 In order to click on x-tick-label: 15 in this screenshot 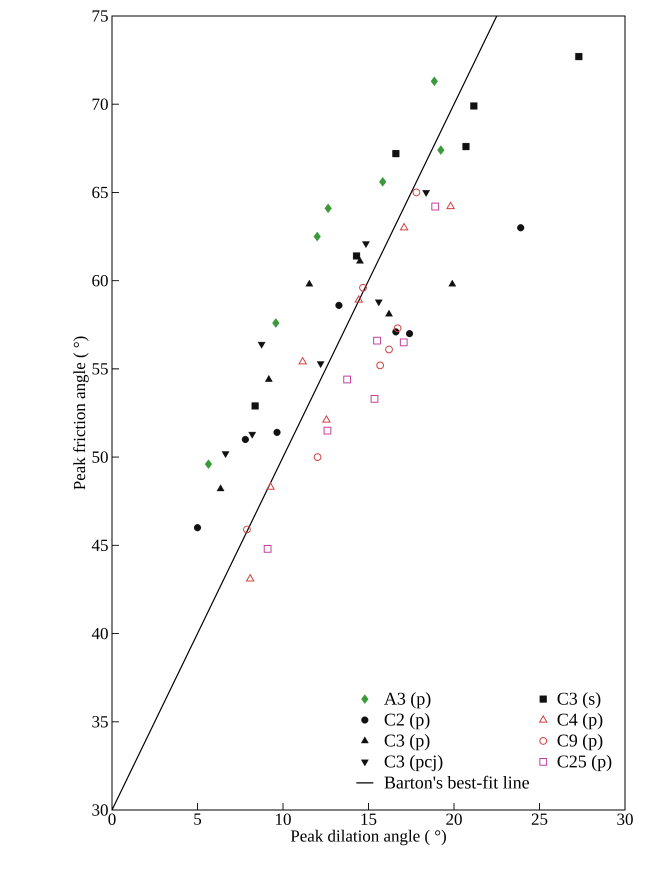, I will do `click(369, 819)`.